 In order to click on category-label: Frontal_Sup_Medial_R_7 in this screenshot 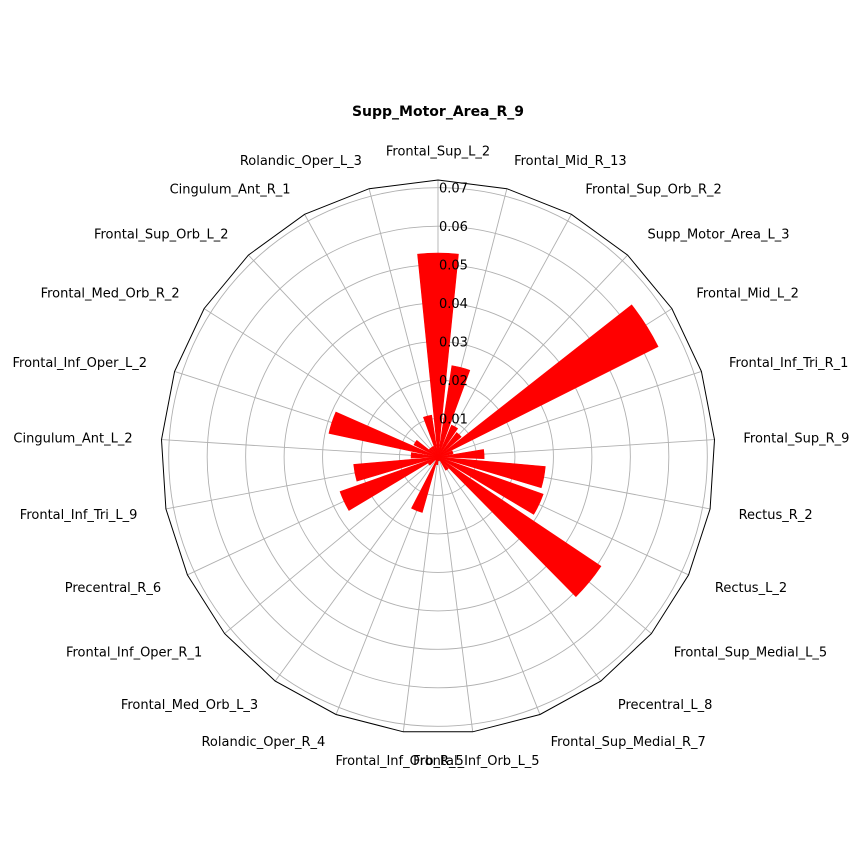, I will do `click(628, 742)`.